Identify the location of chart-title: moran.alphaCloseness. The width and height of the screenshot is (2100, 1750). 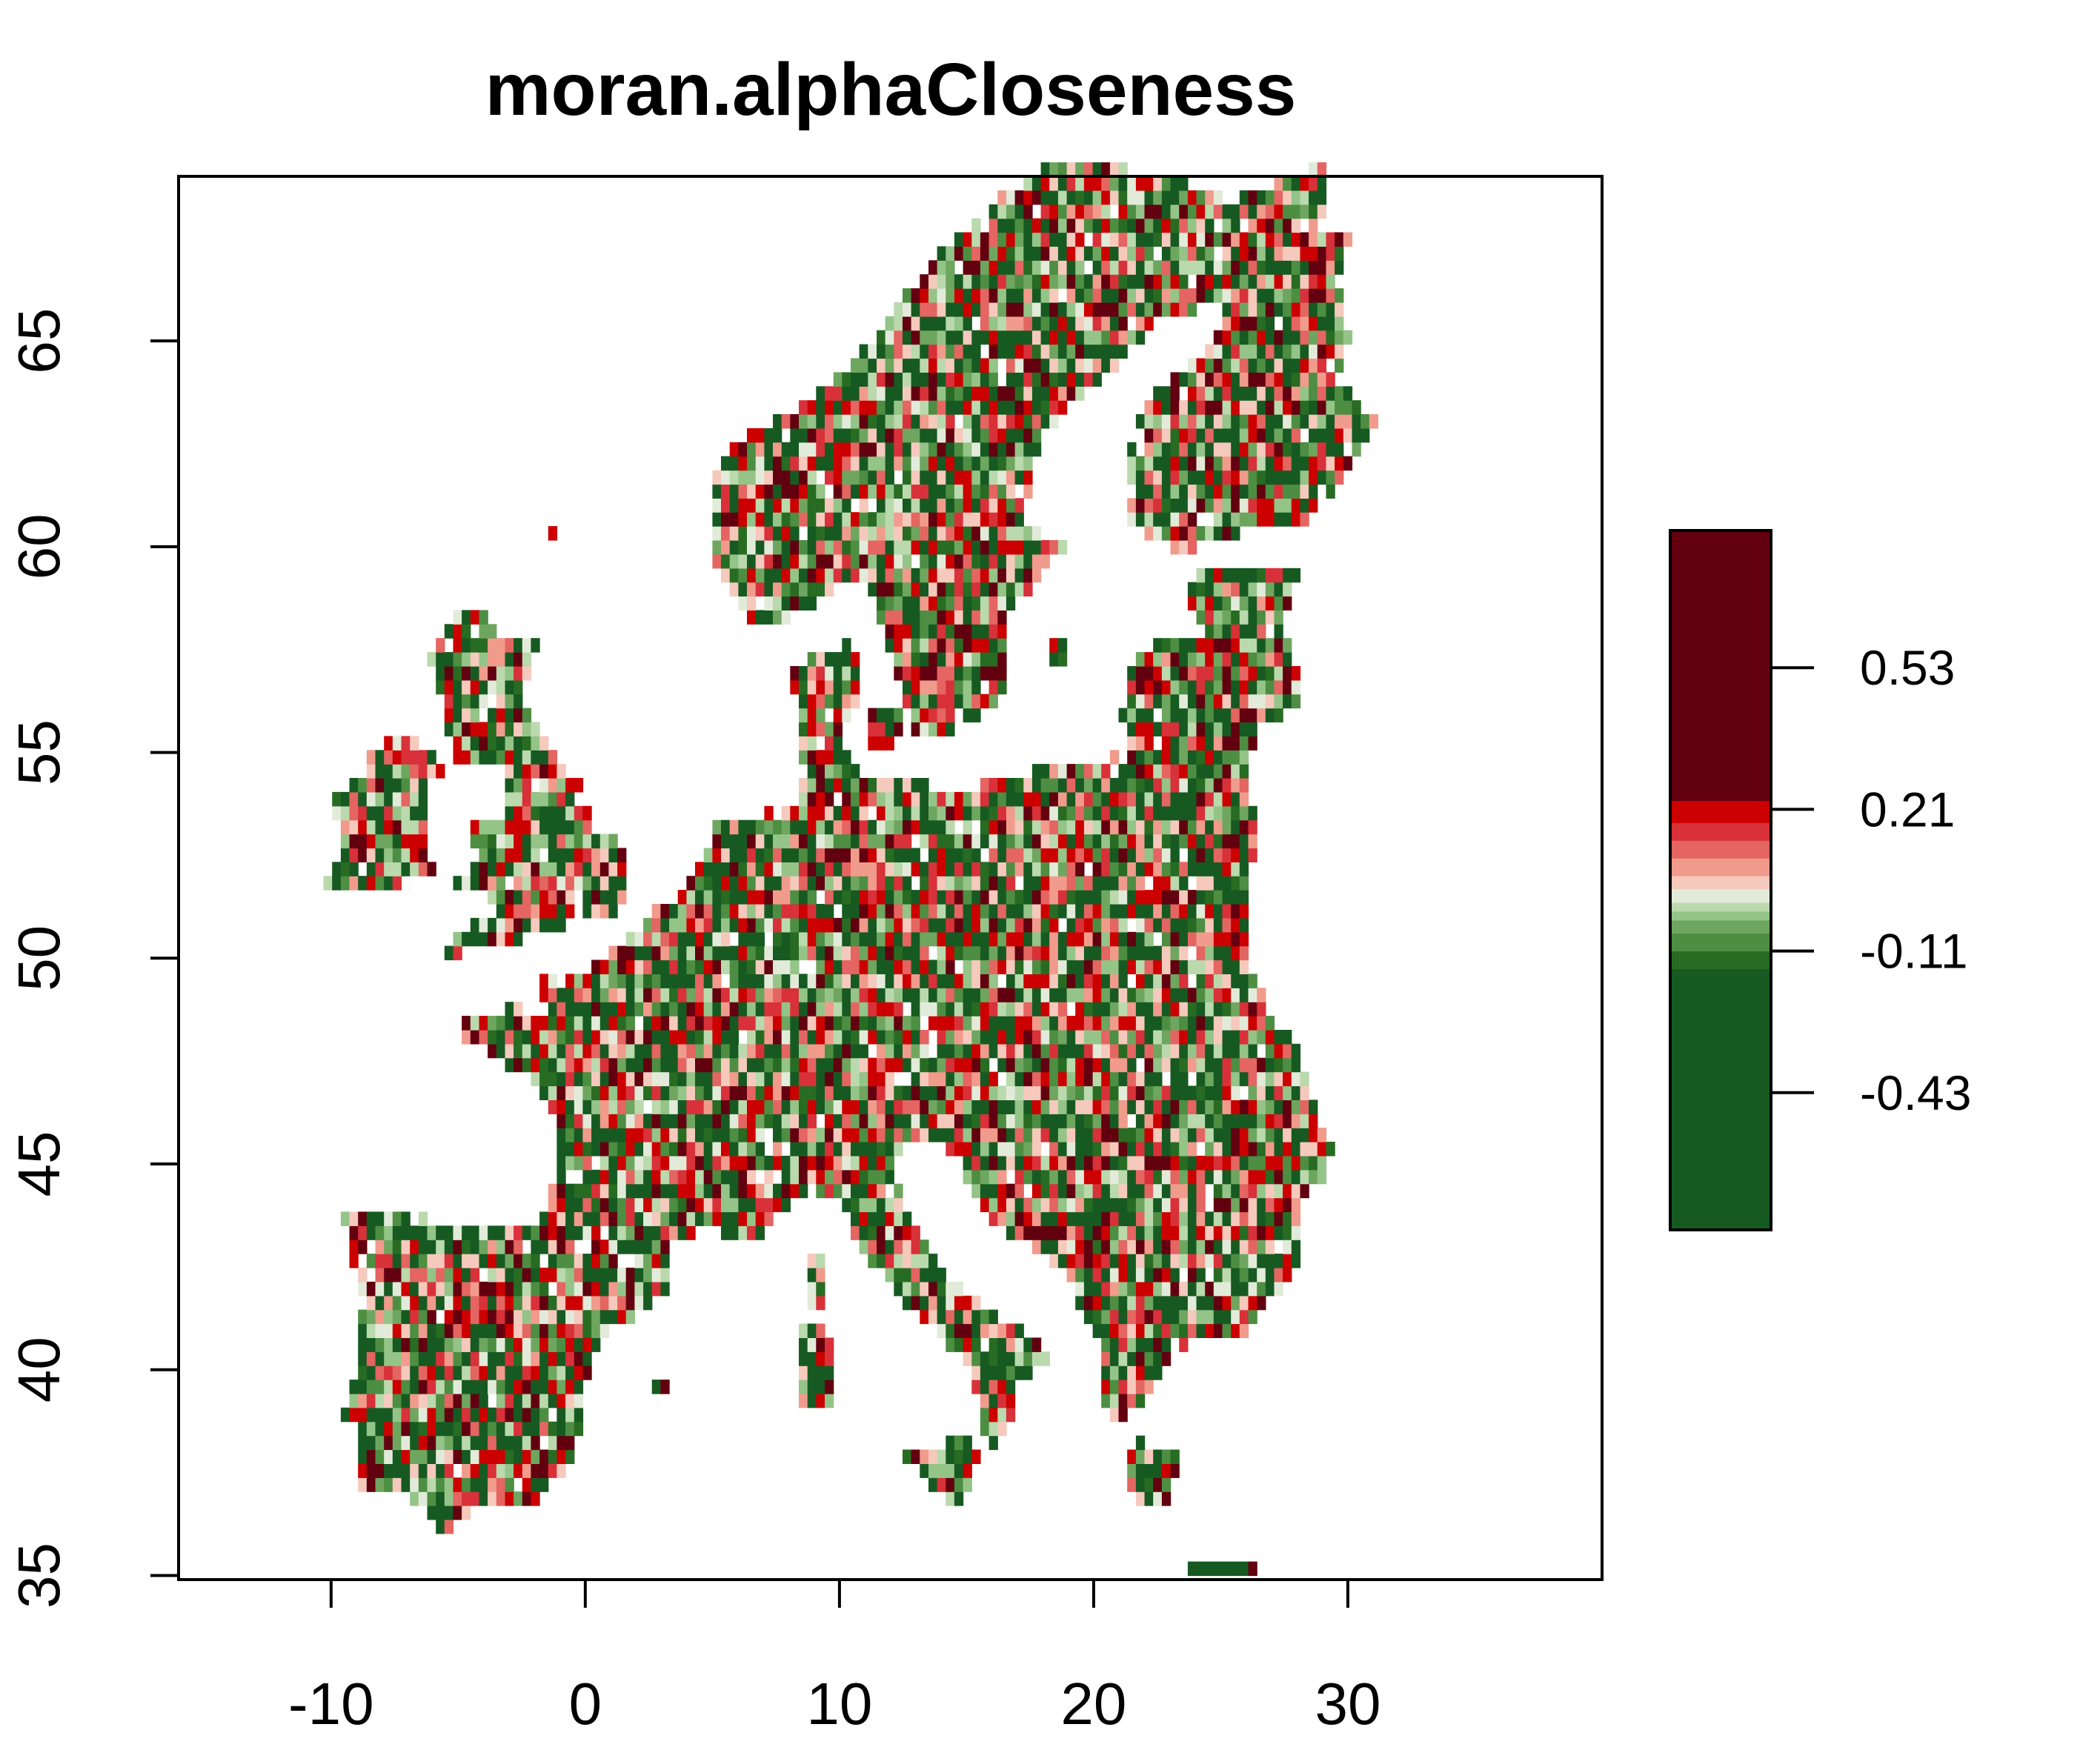
(891, 89).